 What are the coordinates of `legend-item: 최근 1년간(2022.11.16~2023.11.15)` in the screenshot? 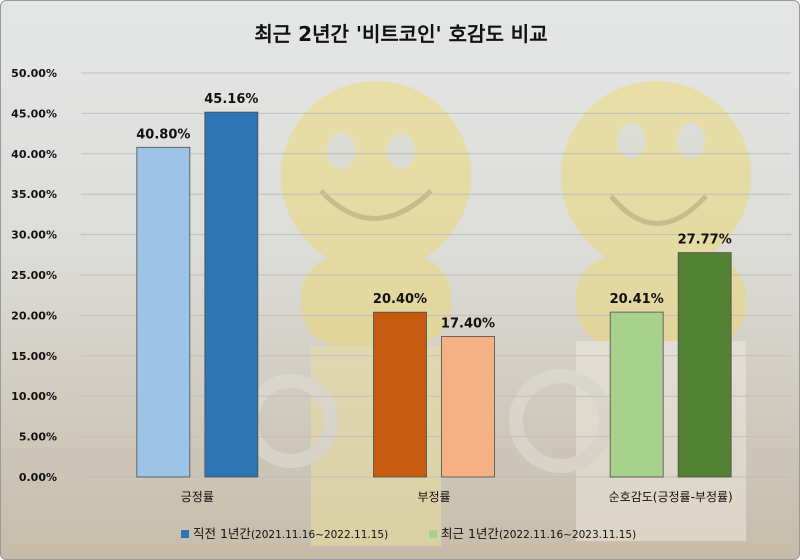 It's located at (538, 533).